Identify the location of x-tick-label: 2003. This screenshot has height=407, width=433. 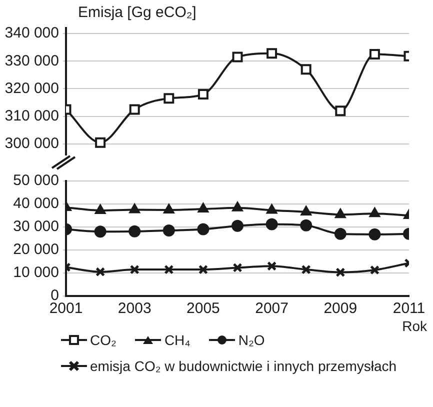
(135, 309).